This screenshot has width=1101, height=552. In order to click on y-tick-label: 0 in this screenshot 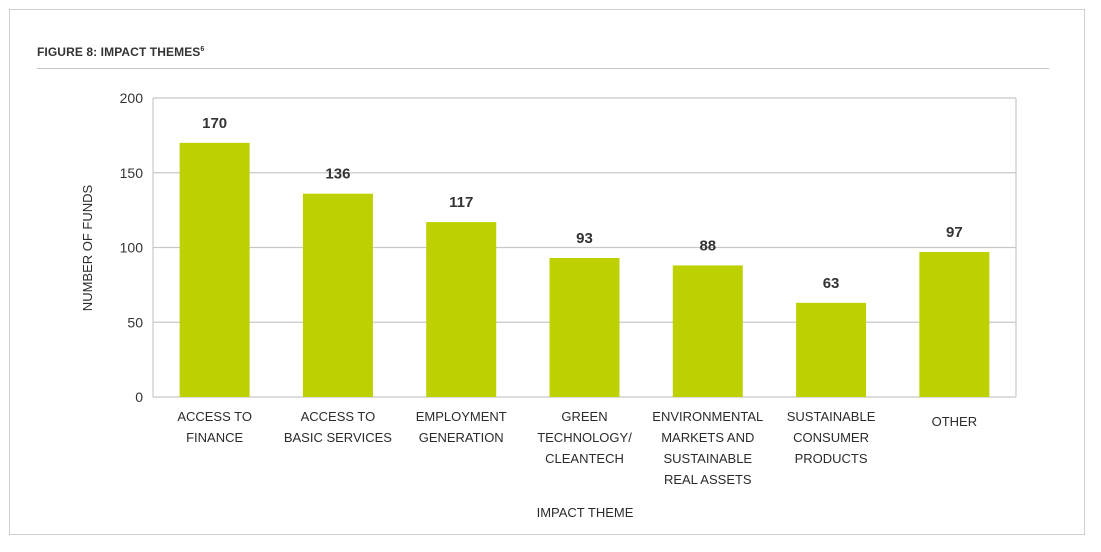, I will do `click(139, 397)`.